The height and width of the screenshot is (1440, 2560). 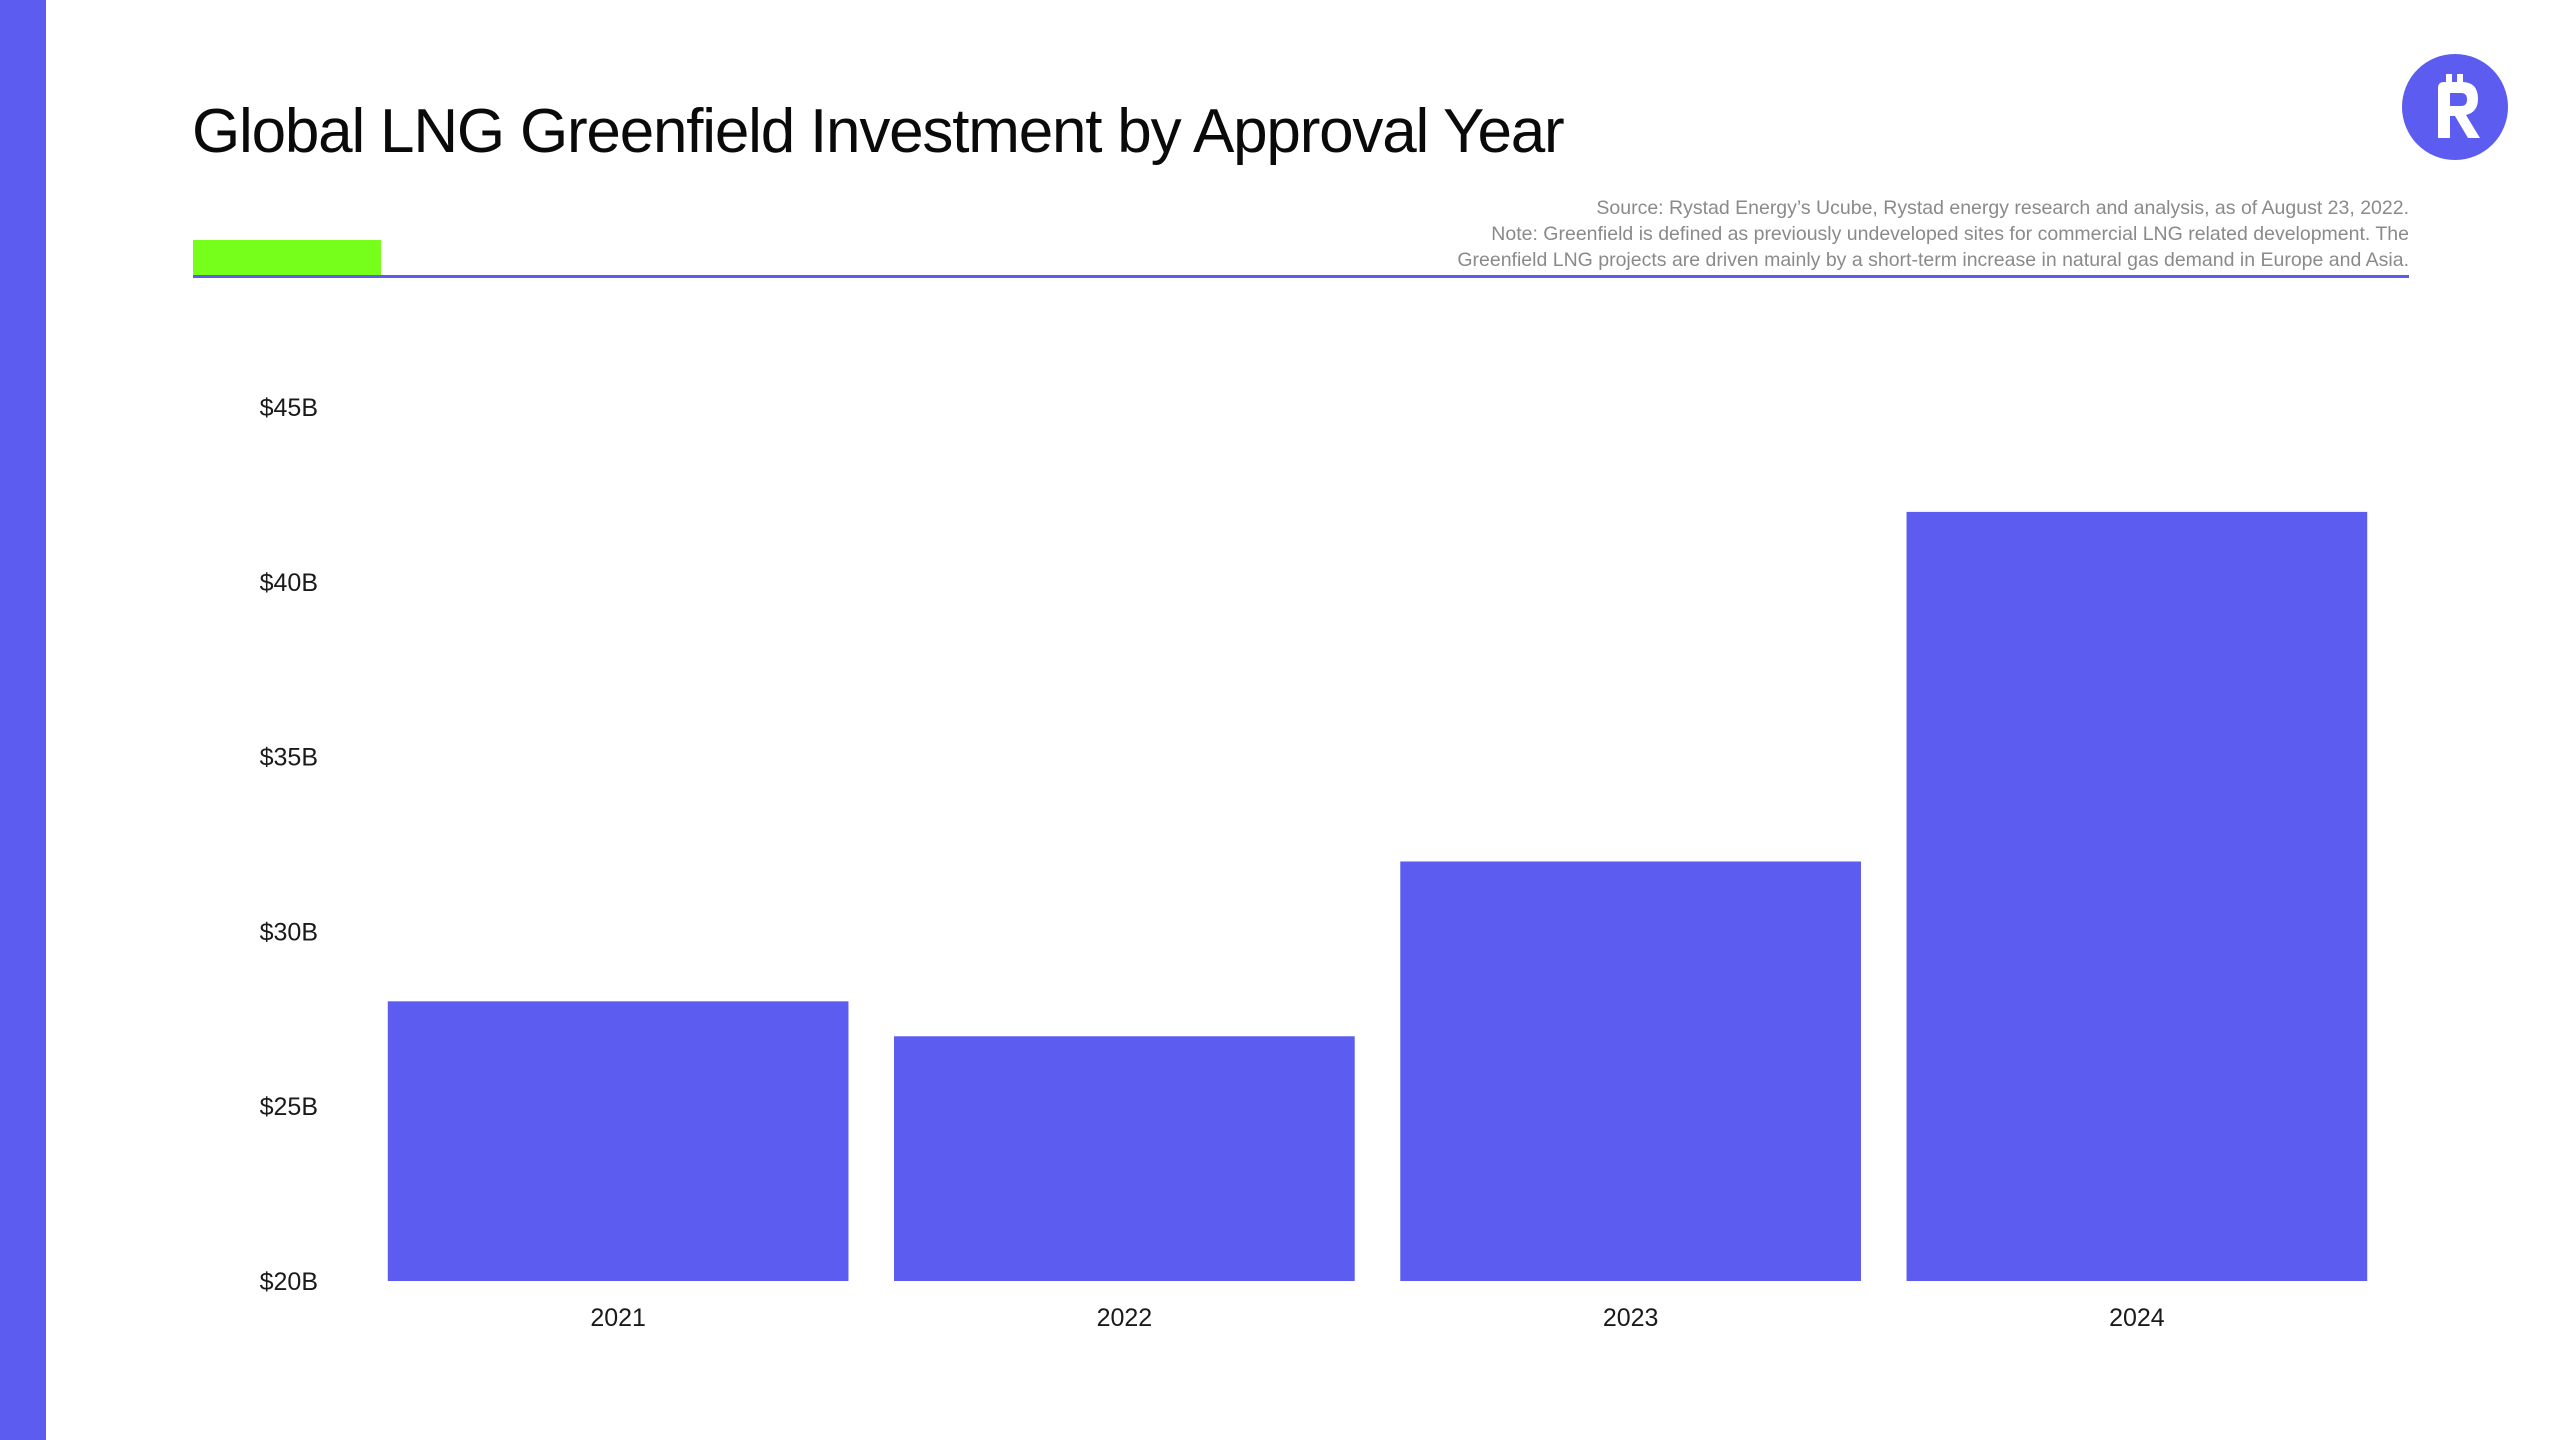 What do you see at coordinates (289, 932) in the screenshot?
I see `y-tick-label: $30B` at bounding box center [289, 932].